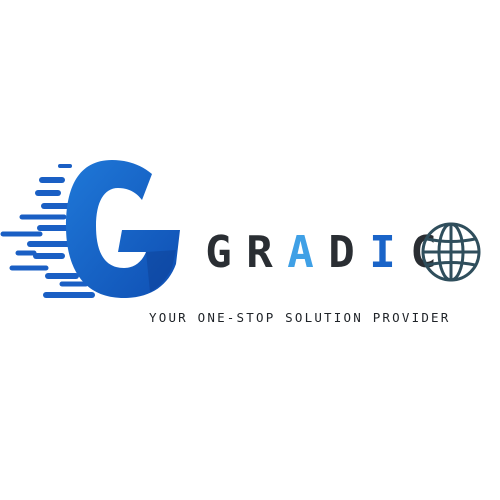 The height and width of the screenshot is (500, 500). What do you see at coordinates (300, 252) in the screenshot?
I see `wordmark-letter-a: A` at bounding box center [300, 252].